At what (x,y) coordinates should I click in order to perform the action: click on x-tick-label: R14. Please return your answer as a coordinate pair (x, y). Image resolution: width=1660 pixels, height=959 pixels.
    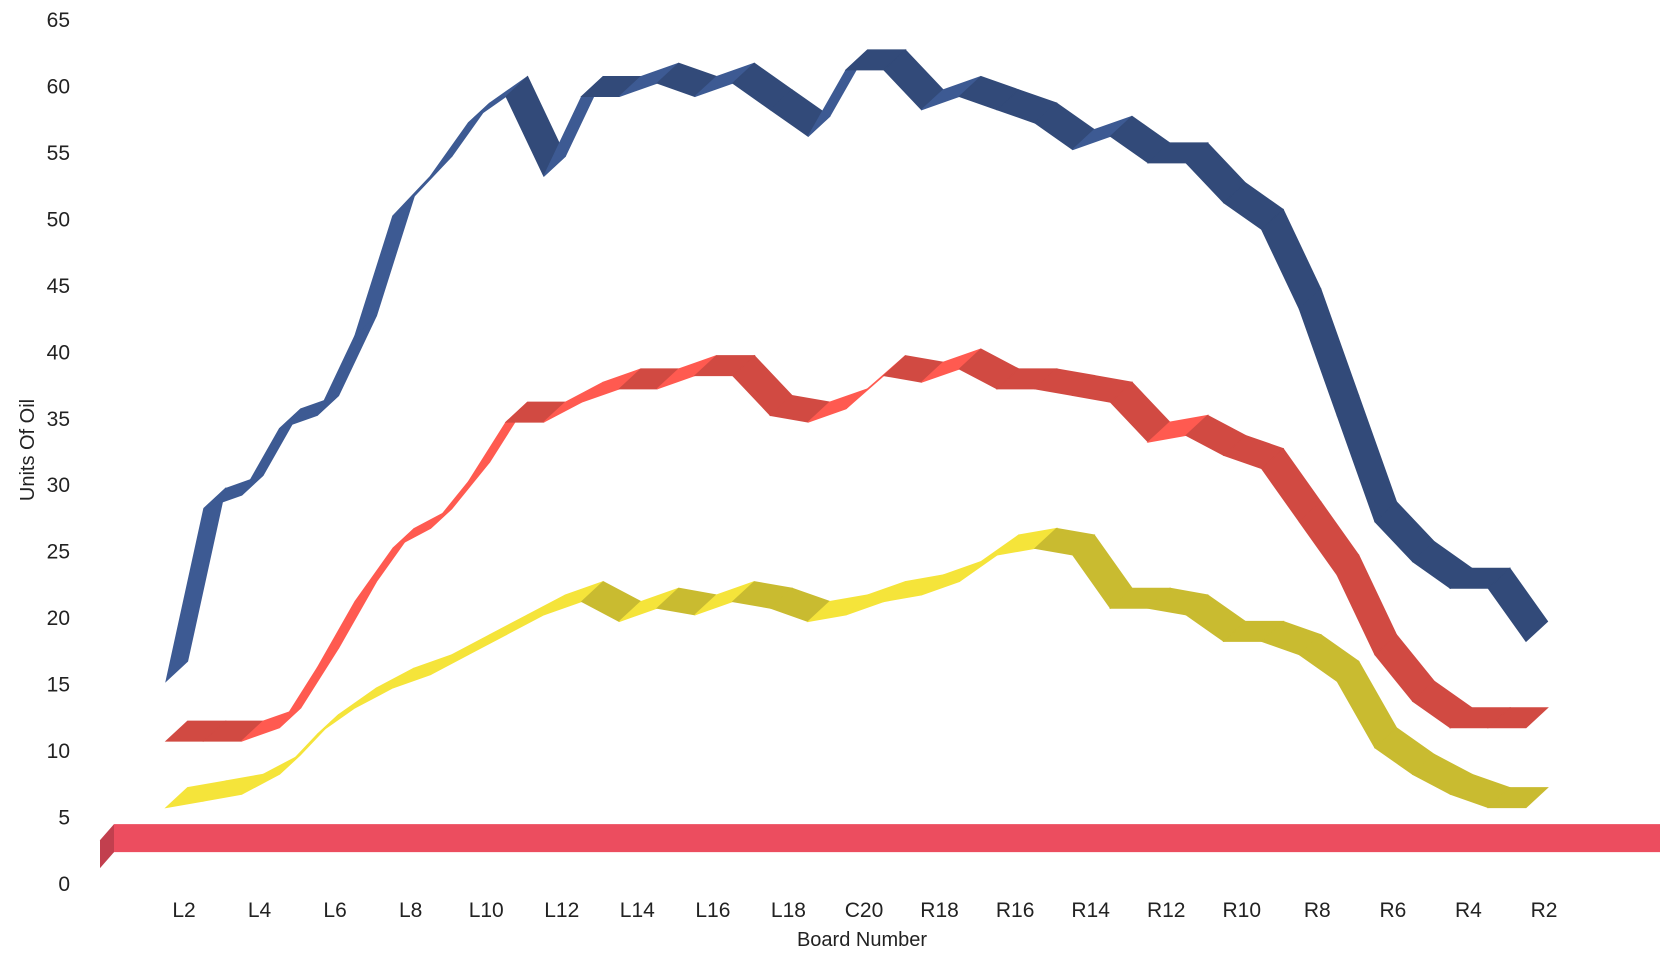
    Looking at the image, I should click on (1090, 910).